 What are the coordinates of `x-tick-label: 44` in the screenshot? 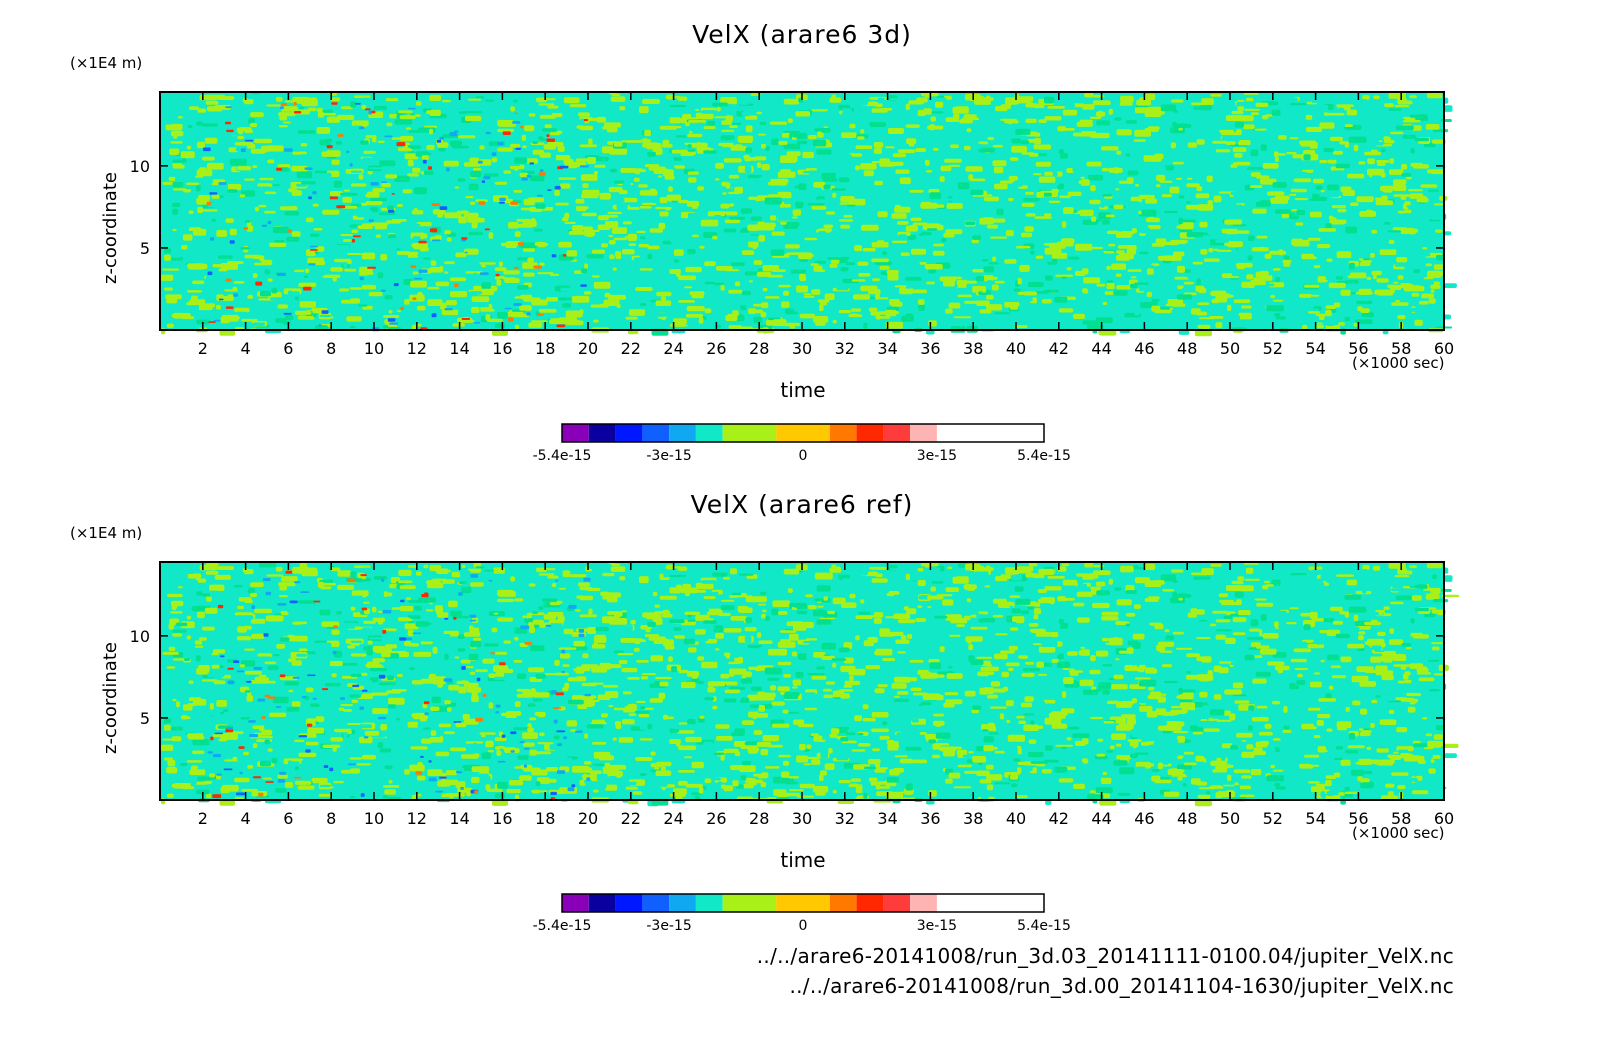 It's located at (1101, 348).